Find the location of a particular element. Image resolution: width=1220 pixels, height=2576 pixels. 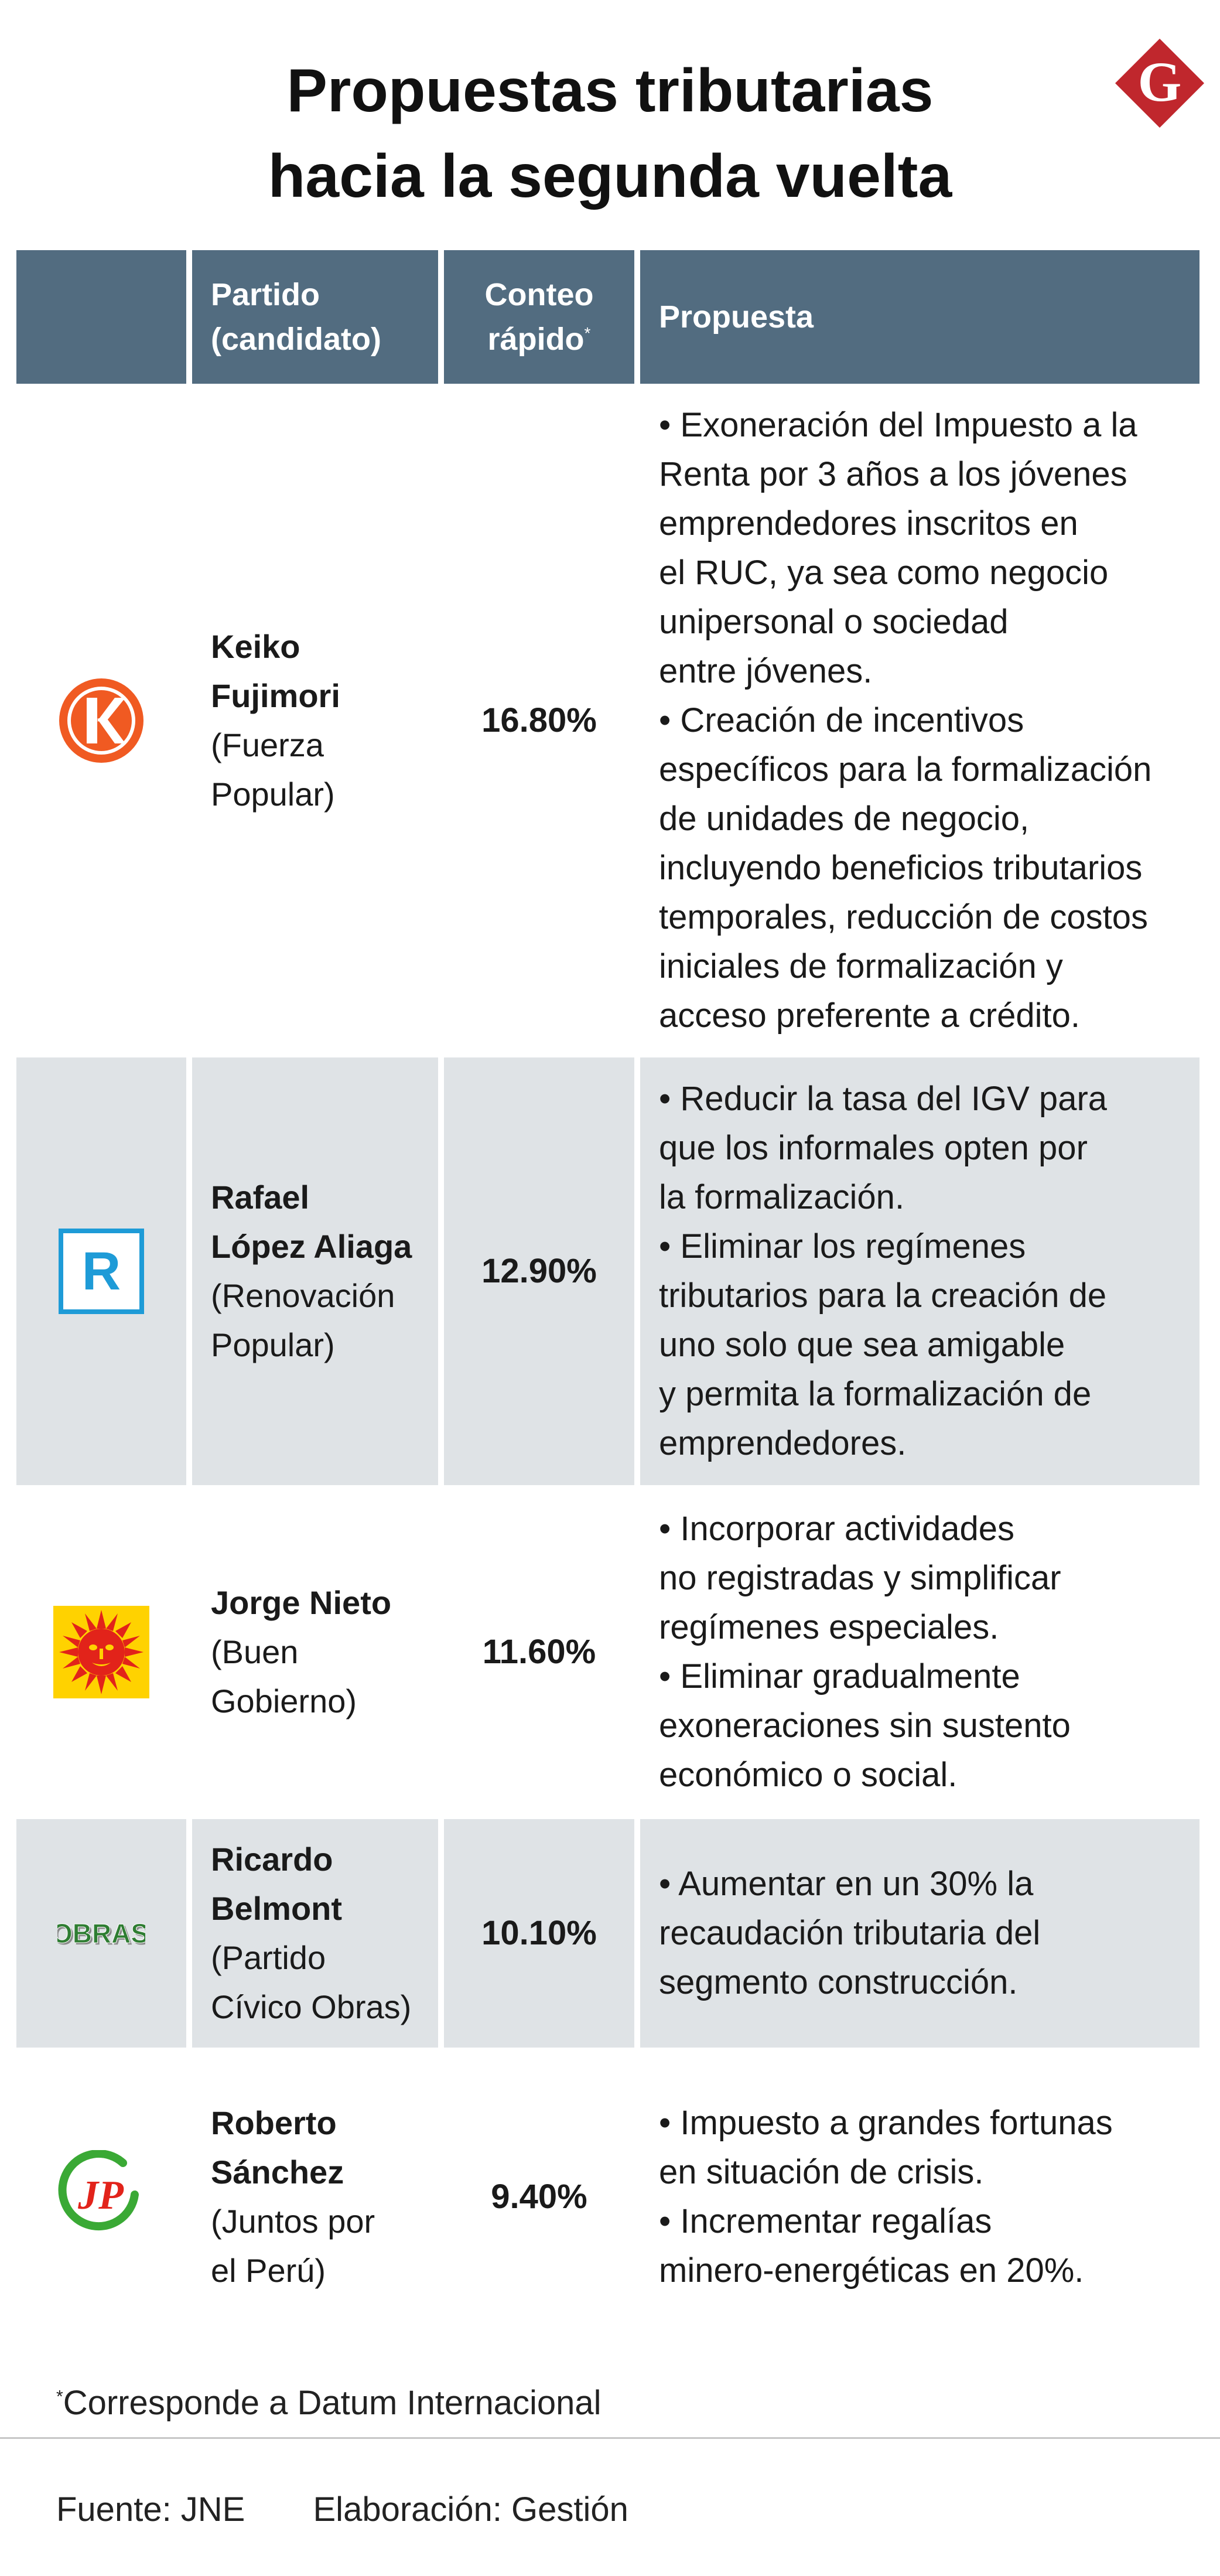

title-line-1: Propuestas tributarias is located at coordinates (610, 91).